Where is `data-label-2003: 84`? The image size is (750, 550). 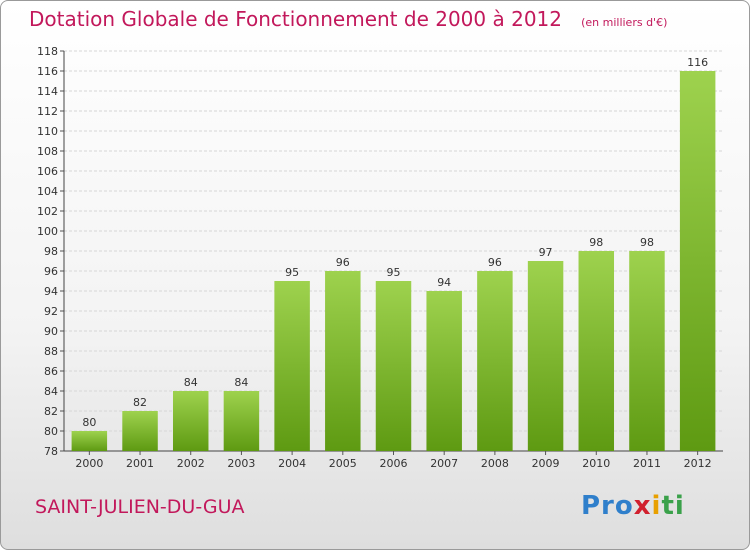 data-label-2003: 84 is located at coordinates (241, 382).